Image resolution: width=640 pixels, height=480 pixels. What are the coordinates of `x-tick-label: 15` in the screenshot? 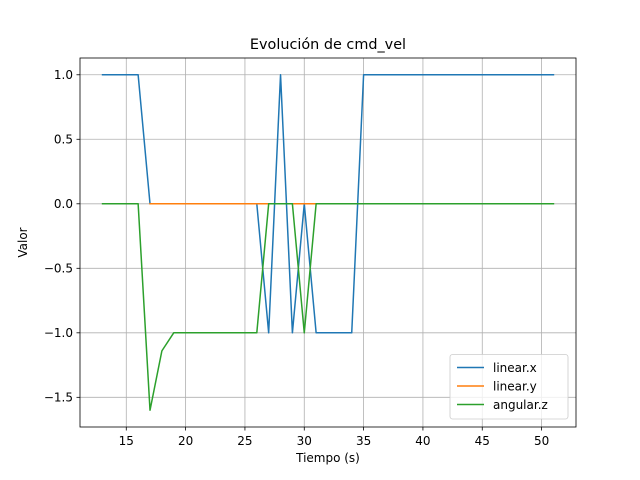 It's located at (126, 441).